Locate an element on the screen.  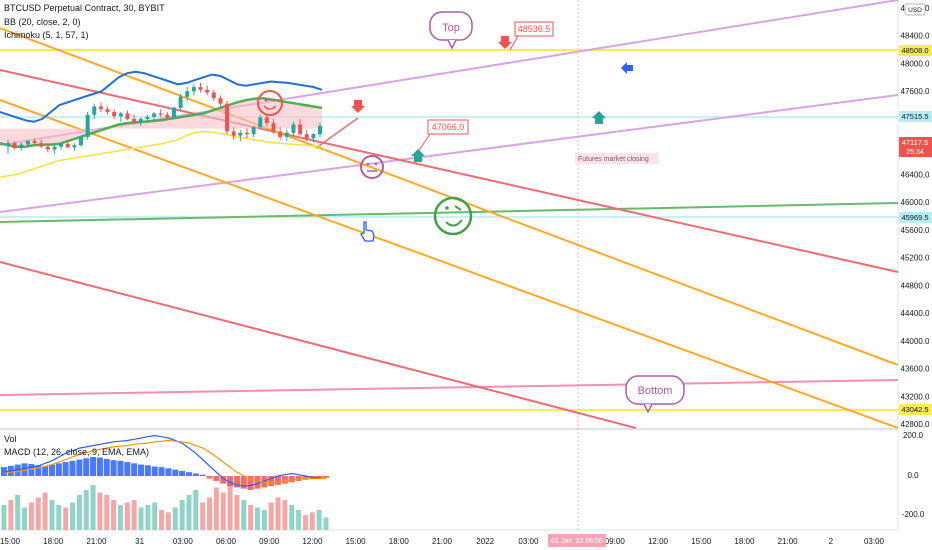
macd-legend: MACD (12, 26, close, 9, EMA, EMA) is located at coordinates (77, 452).